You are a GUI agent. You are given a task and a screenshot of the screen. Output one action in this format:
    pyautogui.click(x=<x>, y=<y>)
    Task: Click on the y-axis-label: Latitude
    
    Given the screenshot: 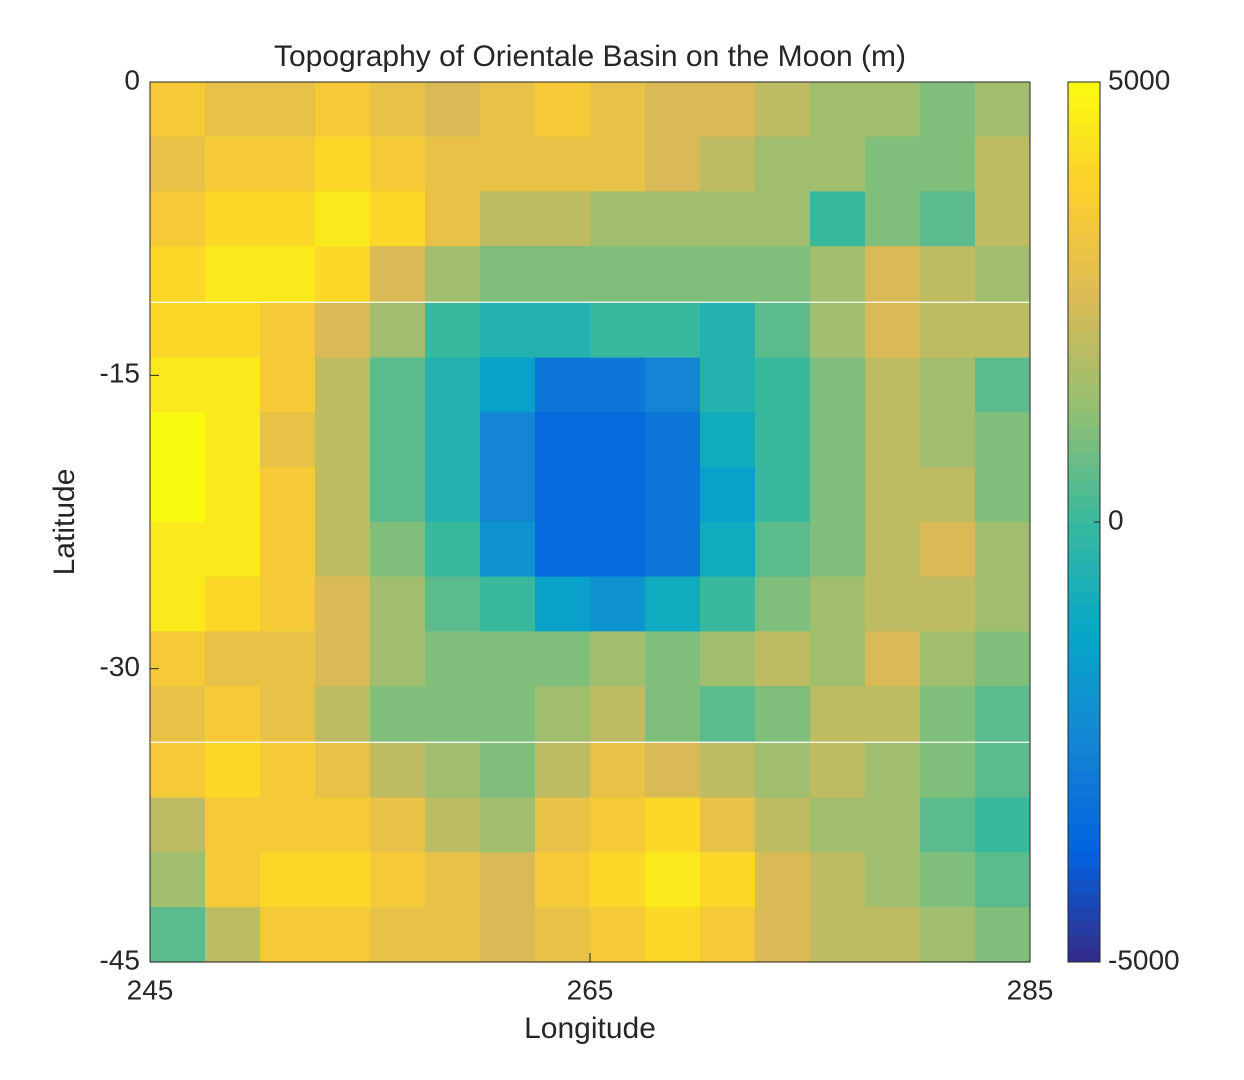 What is the action you would take?
    pyautogui.click(x=64, y=522)
    